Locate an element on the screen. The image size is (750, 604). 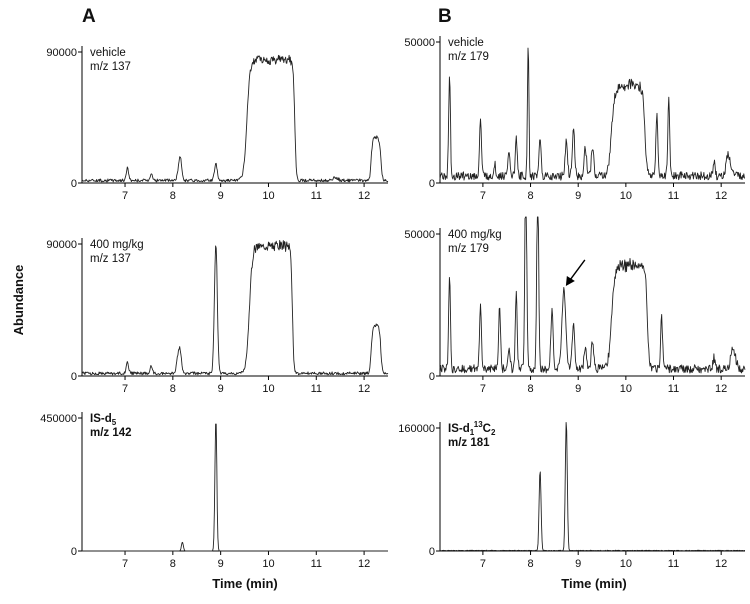
y-tick-label: 160000 is located at coordinates (416, 429).